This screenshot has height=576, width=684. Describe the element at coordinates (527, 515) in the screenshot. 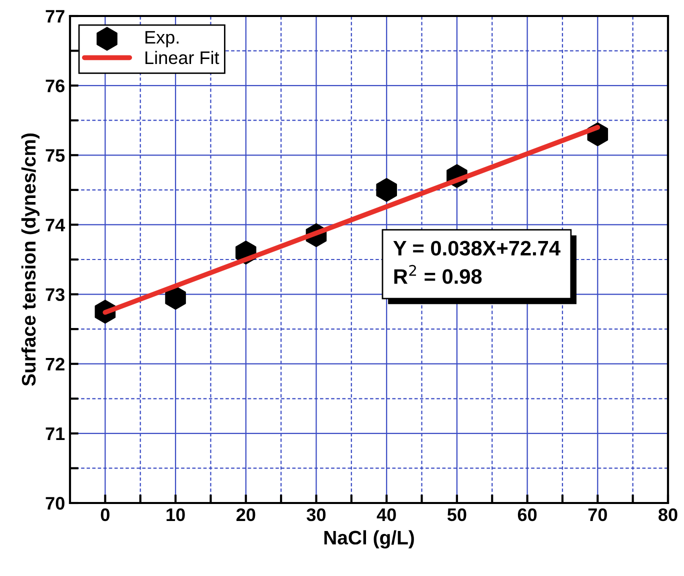

I see `x-tick-label: 60` at that location.